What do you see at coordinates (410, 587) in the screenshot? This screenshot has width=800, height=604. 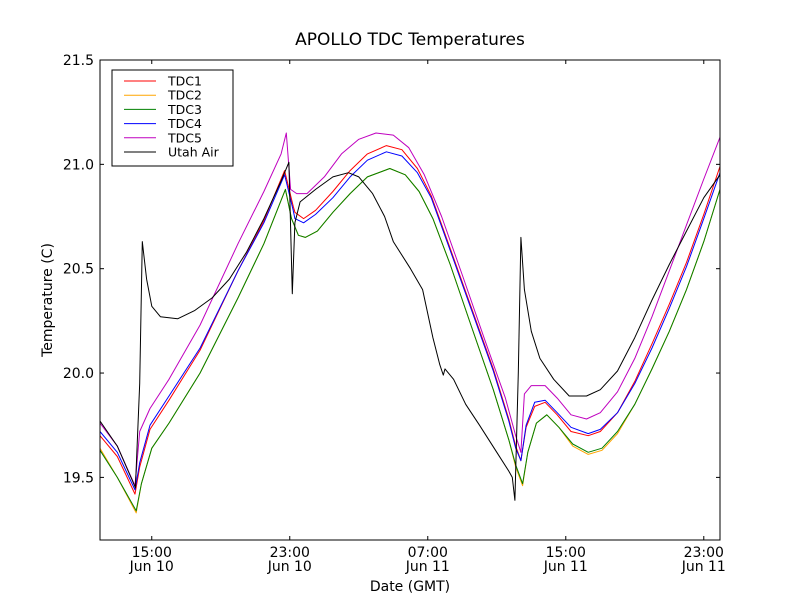 I see `x-axis-label: Date (GMT)` at bounding box center [410, 587].